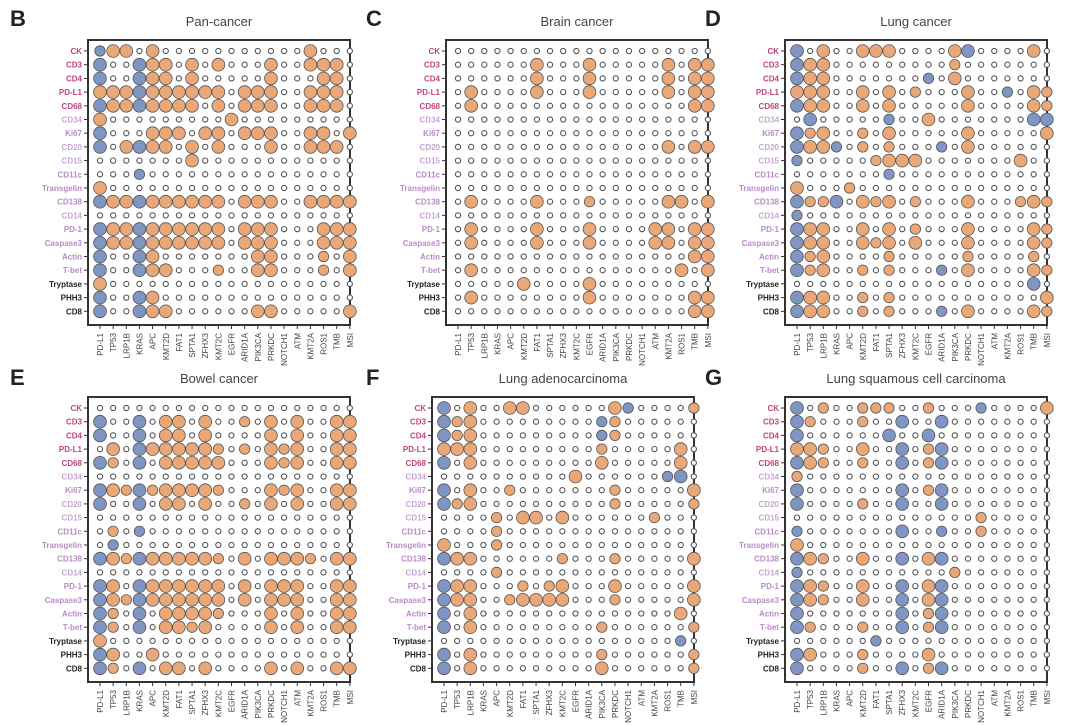  I want to click on column-label: APC, so click(153, 698).